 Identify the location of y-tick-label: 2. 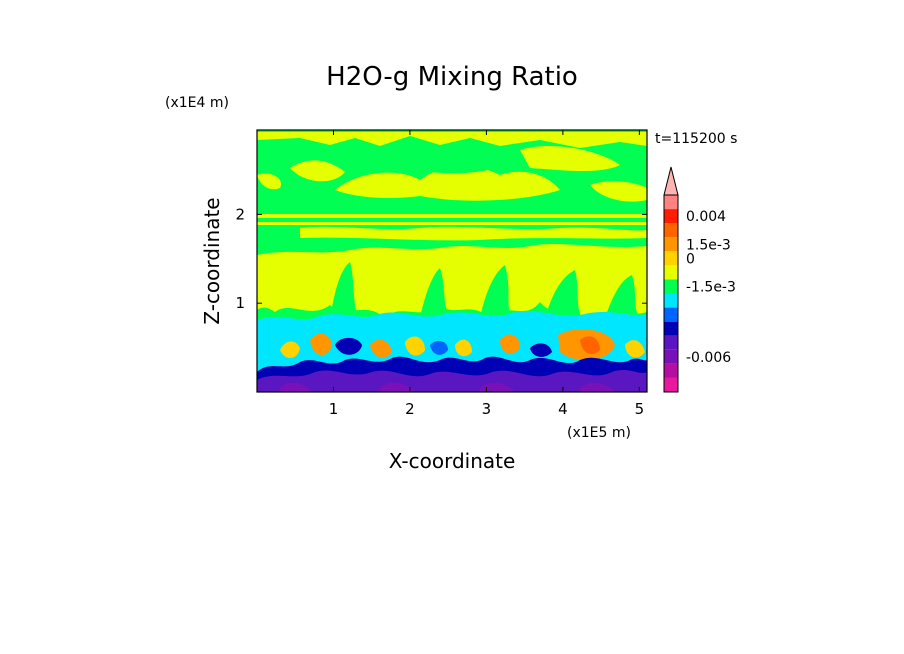
(240, 214).